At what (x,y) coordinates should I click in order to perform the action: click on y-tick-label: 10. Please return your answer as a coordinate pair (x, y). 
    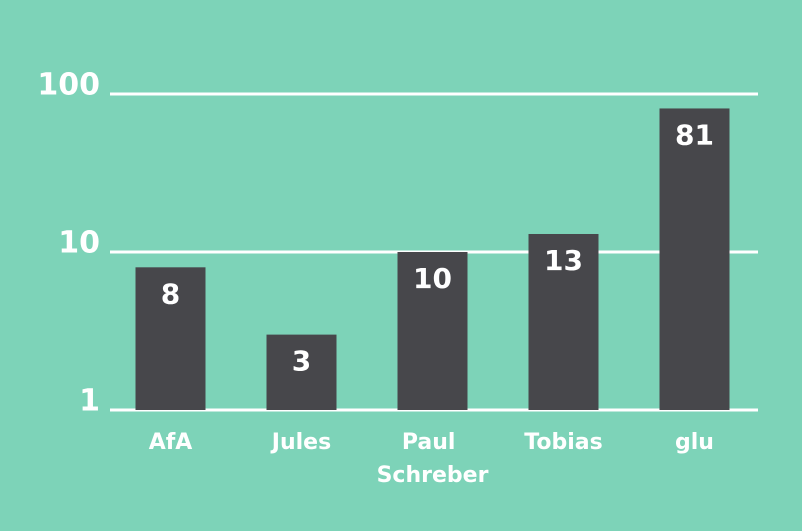
    Looking at the image, I should click on (79, 243).